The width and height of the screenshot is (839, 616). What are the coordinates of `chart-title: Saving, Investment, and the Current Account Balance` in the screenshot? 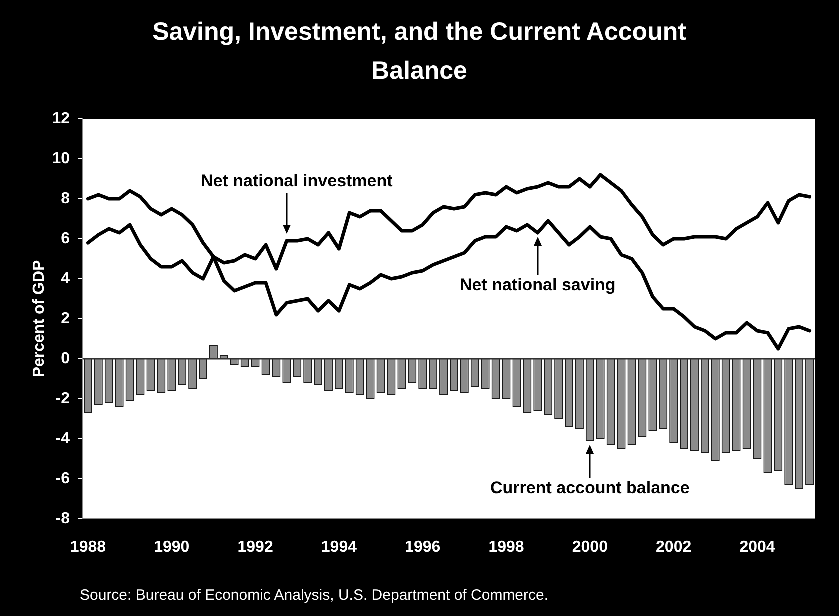 It's located at (420, 52).